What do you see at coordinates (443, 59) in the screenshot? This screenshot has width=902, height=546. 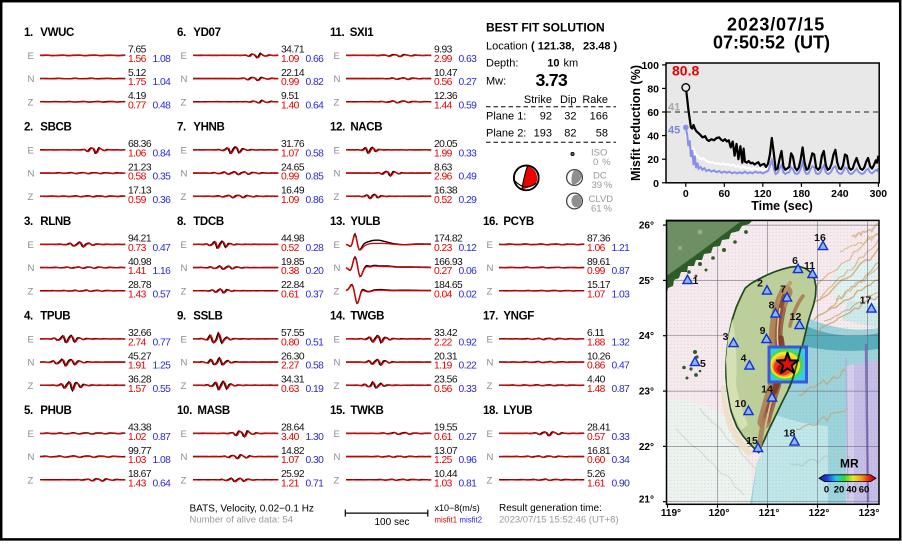 I see `svg-text: 2.99` at bounding box center [443, 59].